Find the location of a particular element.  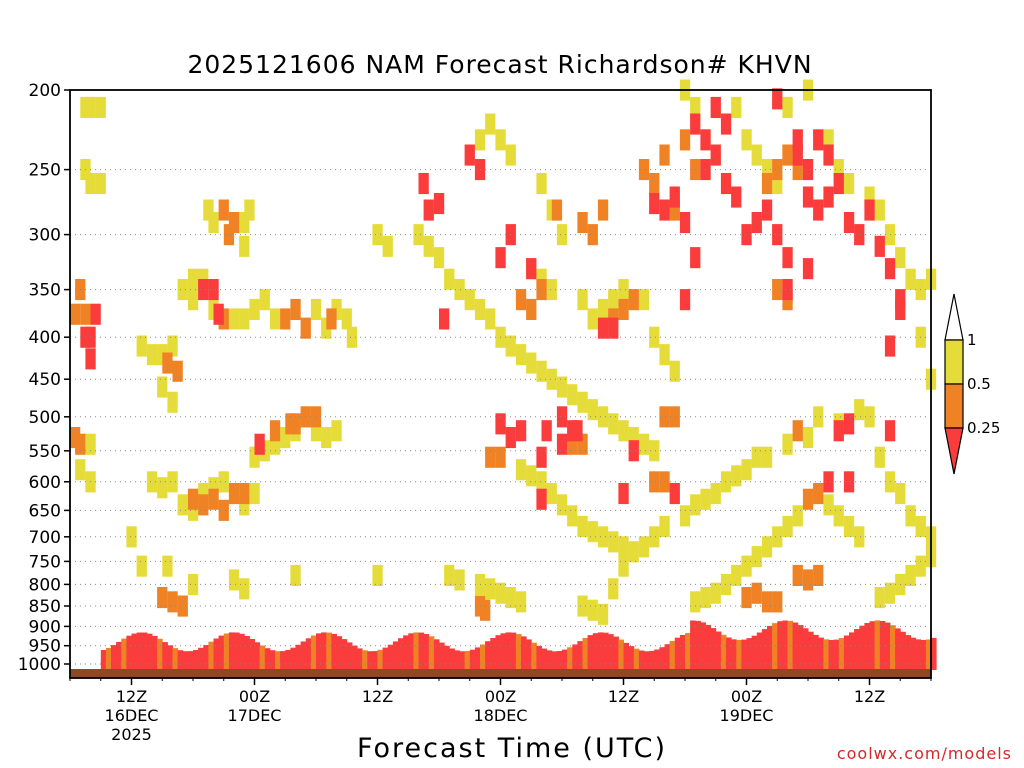

y-tick-label: 950 is located at coordinates (45, 647).